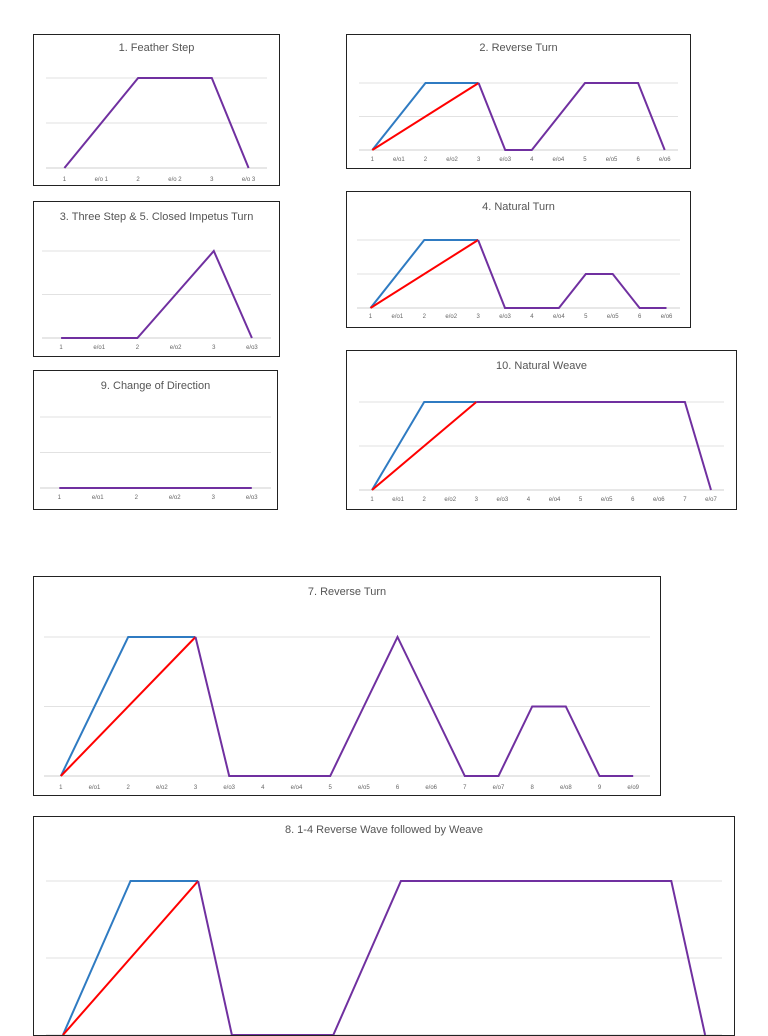 This screenshot has width=768, height=1036. Describe the element at coordinates (157, 217) in the screenshot. I see `chart-title: 3. Three Step & 5. Closed Impetus Turn` at that location.